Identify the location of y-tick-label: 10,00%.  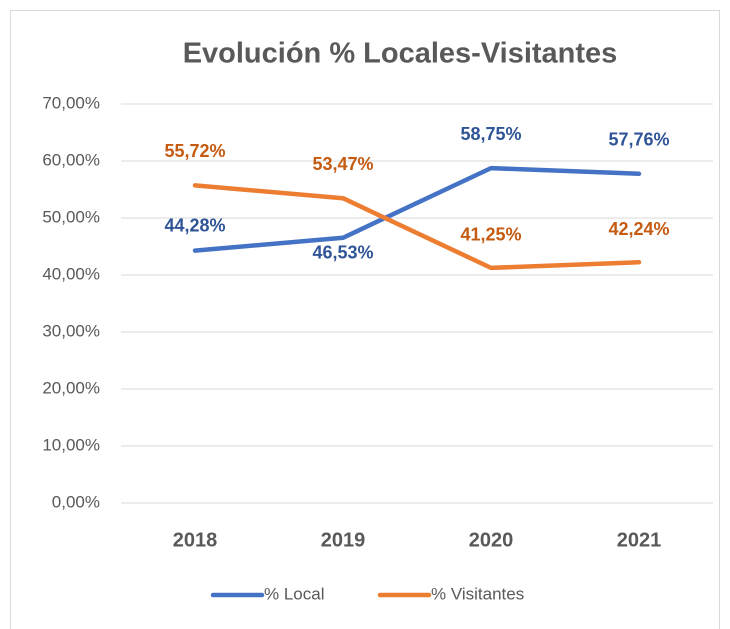
(71, 444).